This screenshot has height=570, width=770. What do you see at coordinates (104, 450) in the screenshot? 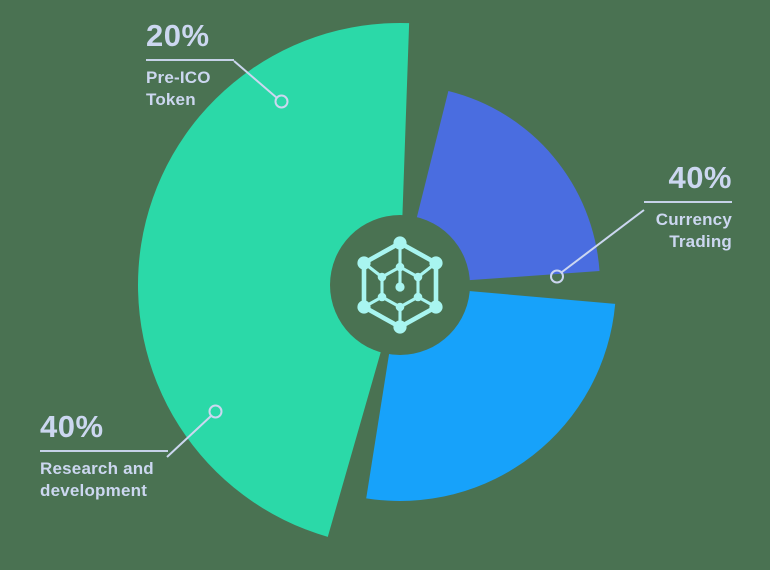
I see `callout-rule-research` at bounding box center [104, 450].